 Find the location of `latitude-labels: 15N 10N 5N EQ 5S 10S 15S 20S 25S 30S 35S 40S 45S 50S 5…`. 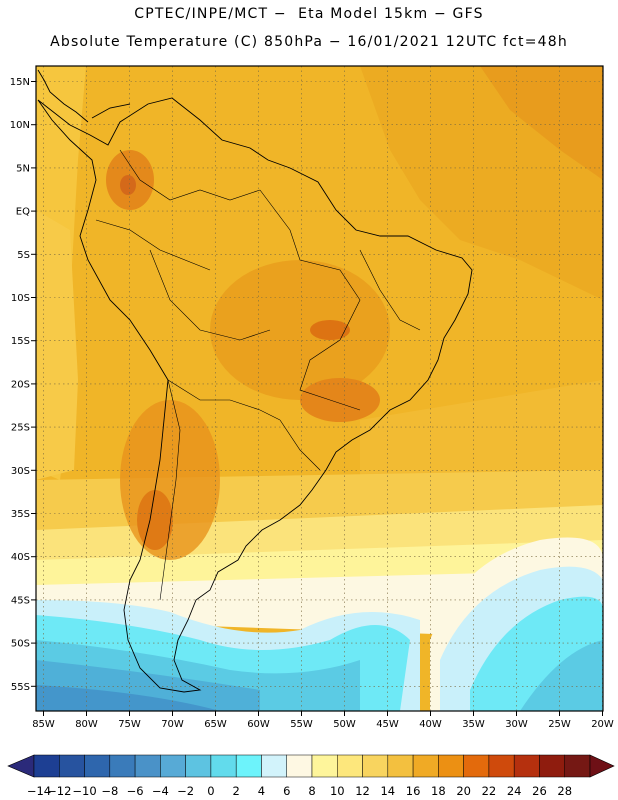

latitude-labels: 15N 10N 5N EQ 5S 10S 15S 20S 25S 30S 35S 40S 45S 50S 5… is located at coordinates (23, 385).